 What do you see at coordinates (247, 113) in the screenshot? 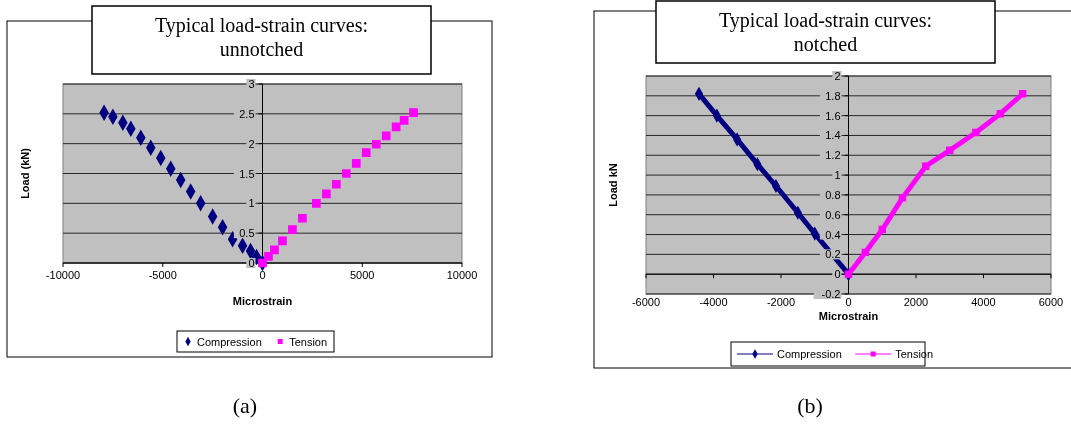
I see `y-tick-label: 2.5` at bounding box center [247, 113].